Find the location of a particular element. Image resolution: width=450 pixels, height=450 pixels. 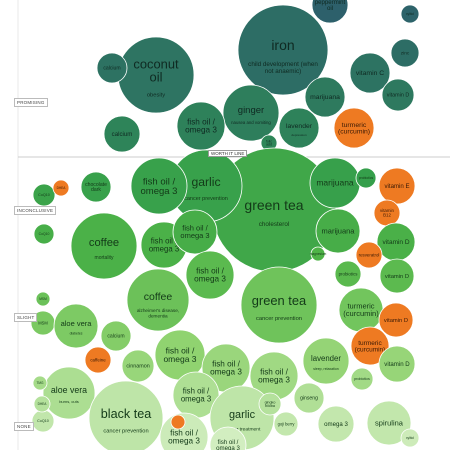

bubble-ginger: ginger nausea and vomiting is located at coordinates (251, 113).